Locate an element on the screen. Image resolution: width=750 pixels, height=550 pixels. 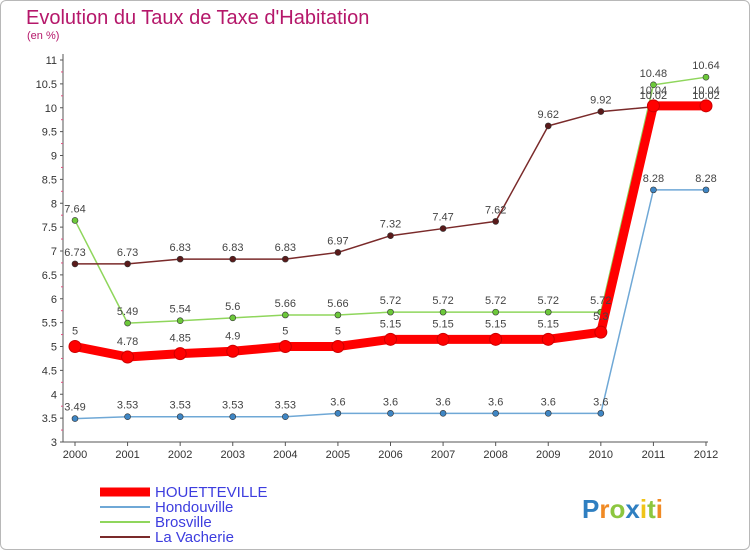
y-tick-label: 3 is located at coordinates (54, 443).